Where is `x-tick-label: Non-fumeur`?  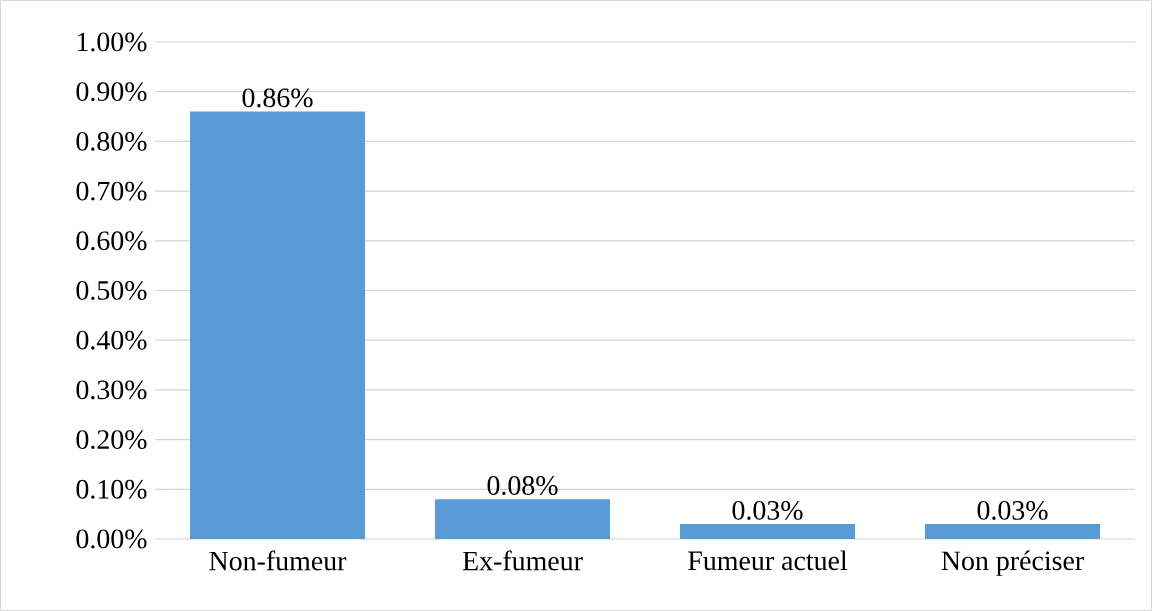
x-tick-label: Non-fumeur is located at coordinates (278, 560).